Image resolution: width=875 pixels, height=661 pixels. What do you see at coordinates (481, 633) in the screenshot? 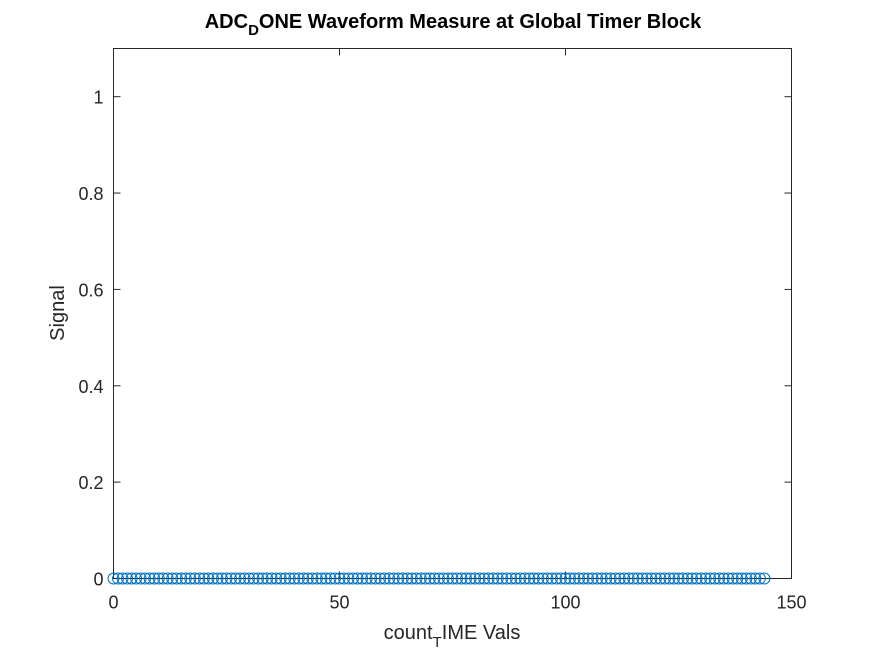
I see `x-axis-label-suffix: IME Vals` at bounding box center [481, 633].